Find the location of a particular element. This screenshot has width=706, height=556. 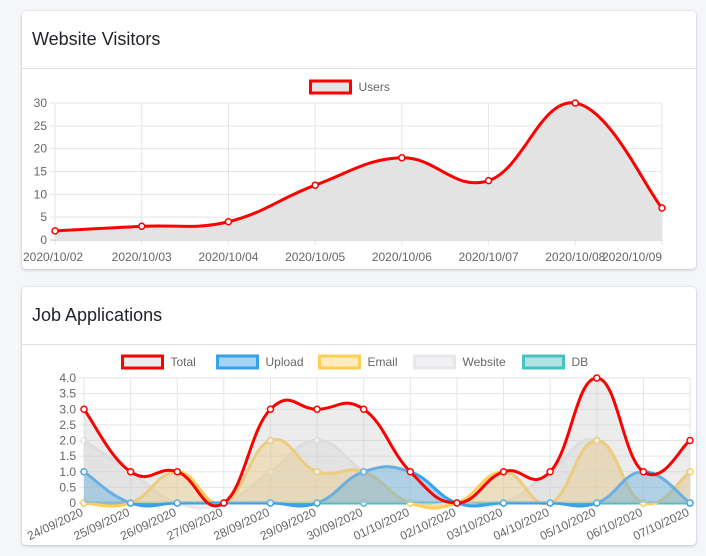

y-tick-label: 15 is located at coordinates (41, 172).